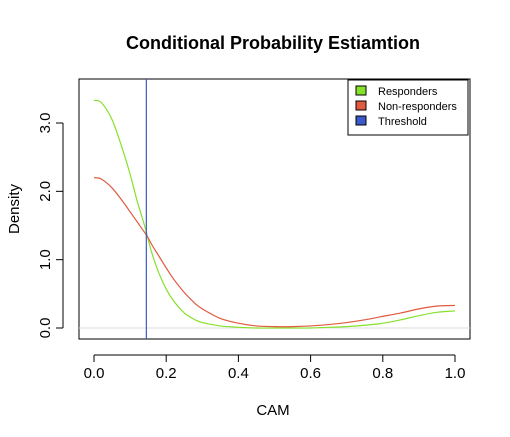 Image resolution: width=510 pixels, height=437 pixels. What do you see at coordinates (94, 373) in the screenshot?
I see `x-tick-label: 0.0` at bounding box center [94, 373].